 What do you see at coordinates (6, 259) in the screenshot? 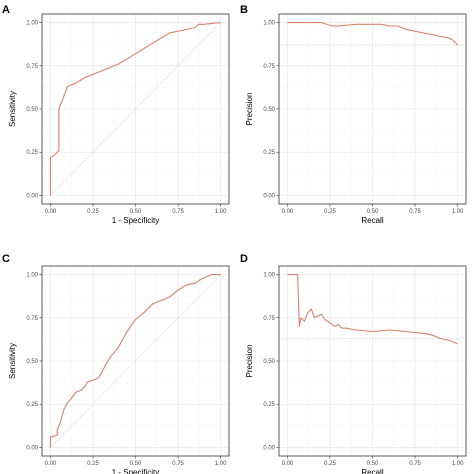
I see `panel-label: C` at bounding box center [6, 259].